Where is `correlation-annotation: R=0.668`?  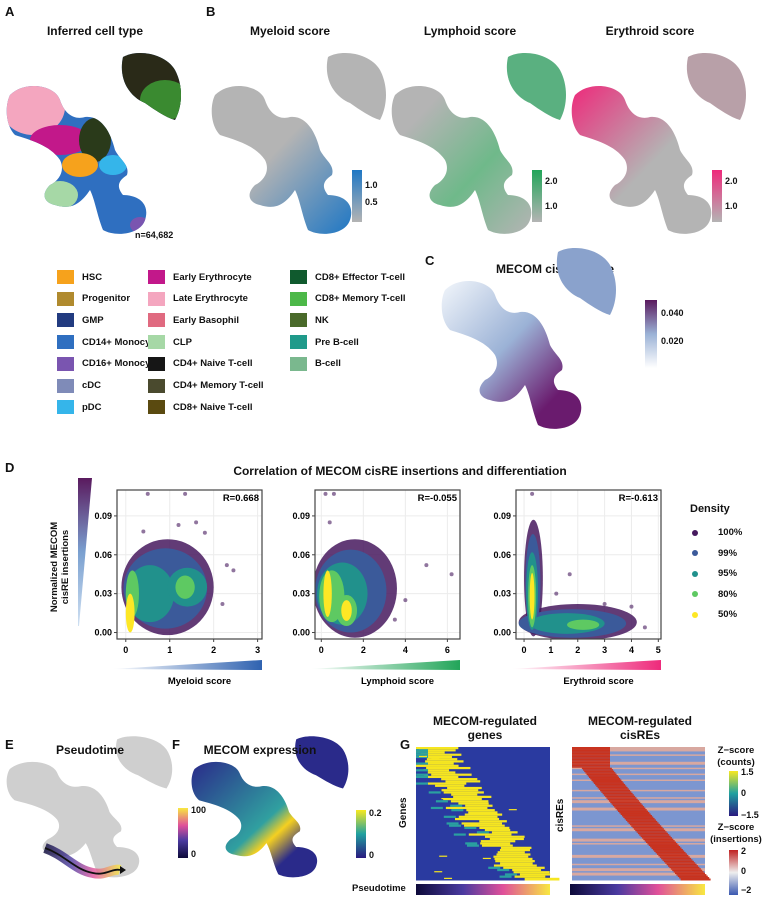
correlation-annotation: R=0.668 is located at coordinates (241, 498).